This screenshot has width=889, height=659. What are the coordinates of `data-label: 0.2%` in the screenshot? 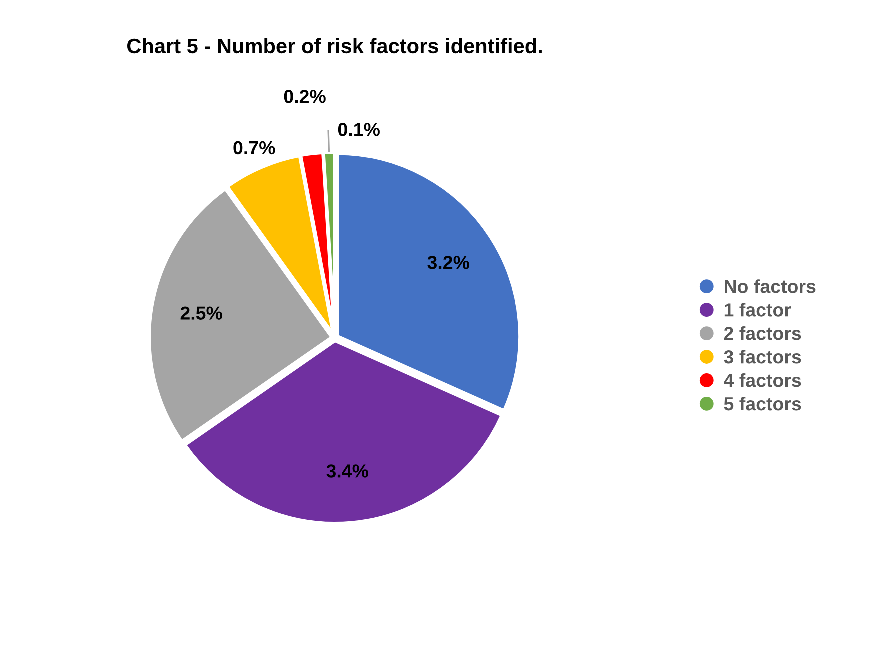 It's located at (305, 97).